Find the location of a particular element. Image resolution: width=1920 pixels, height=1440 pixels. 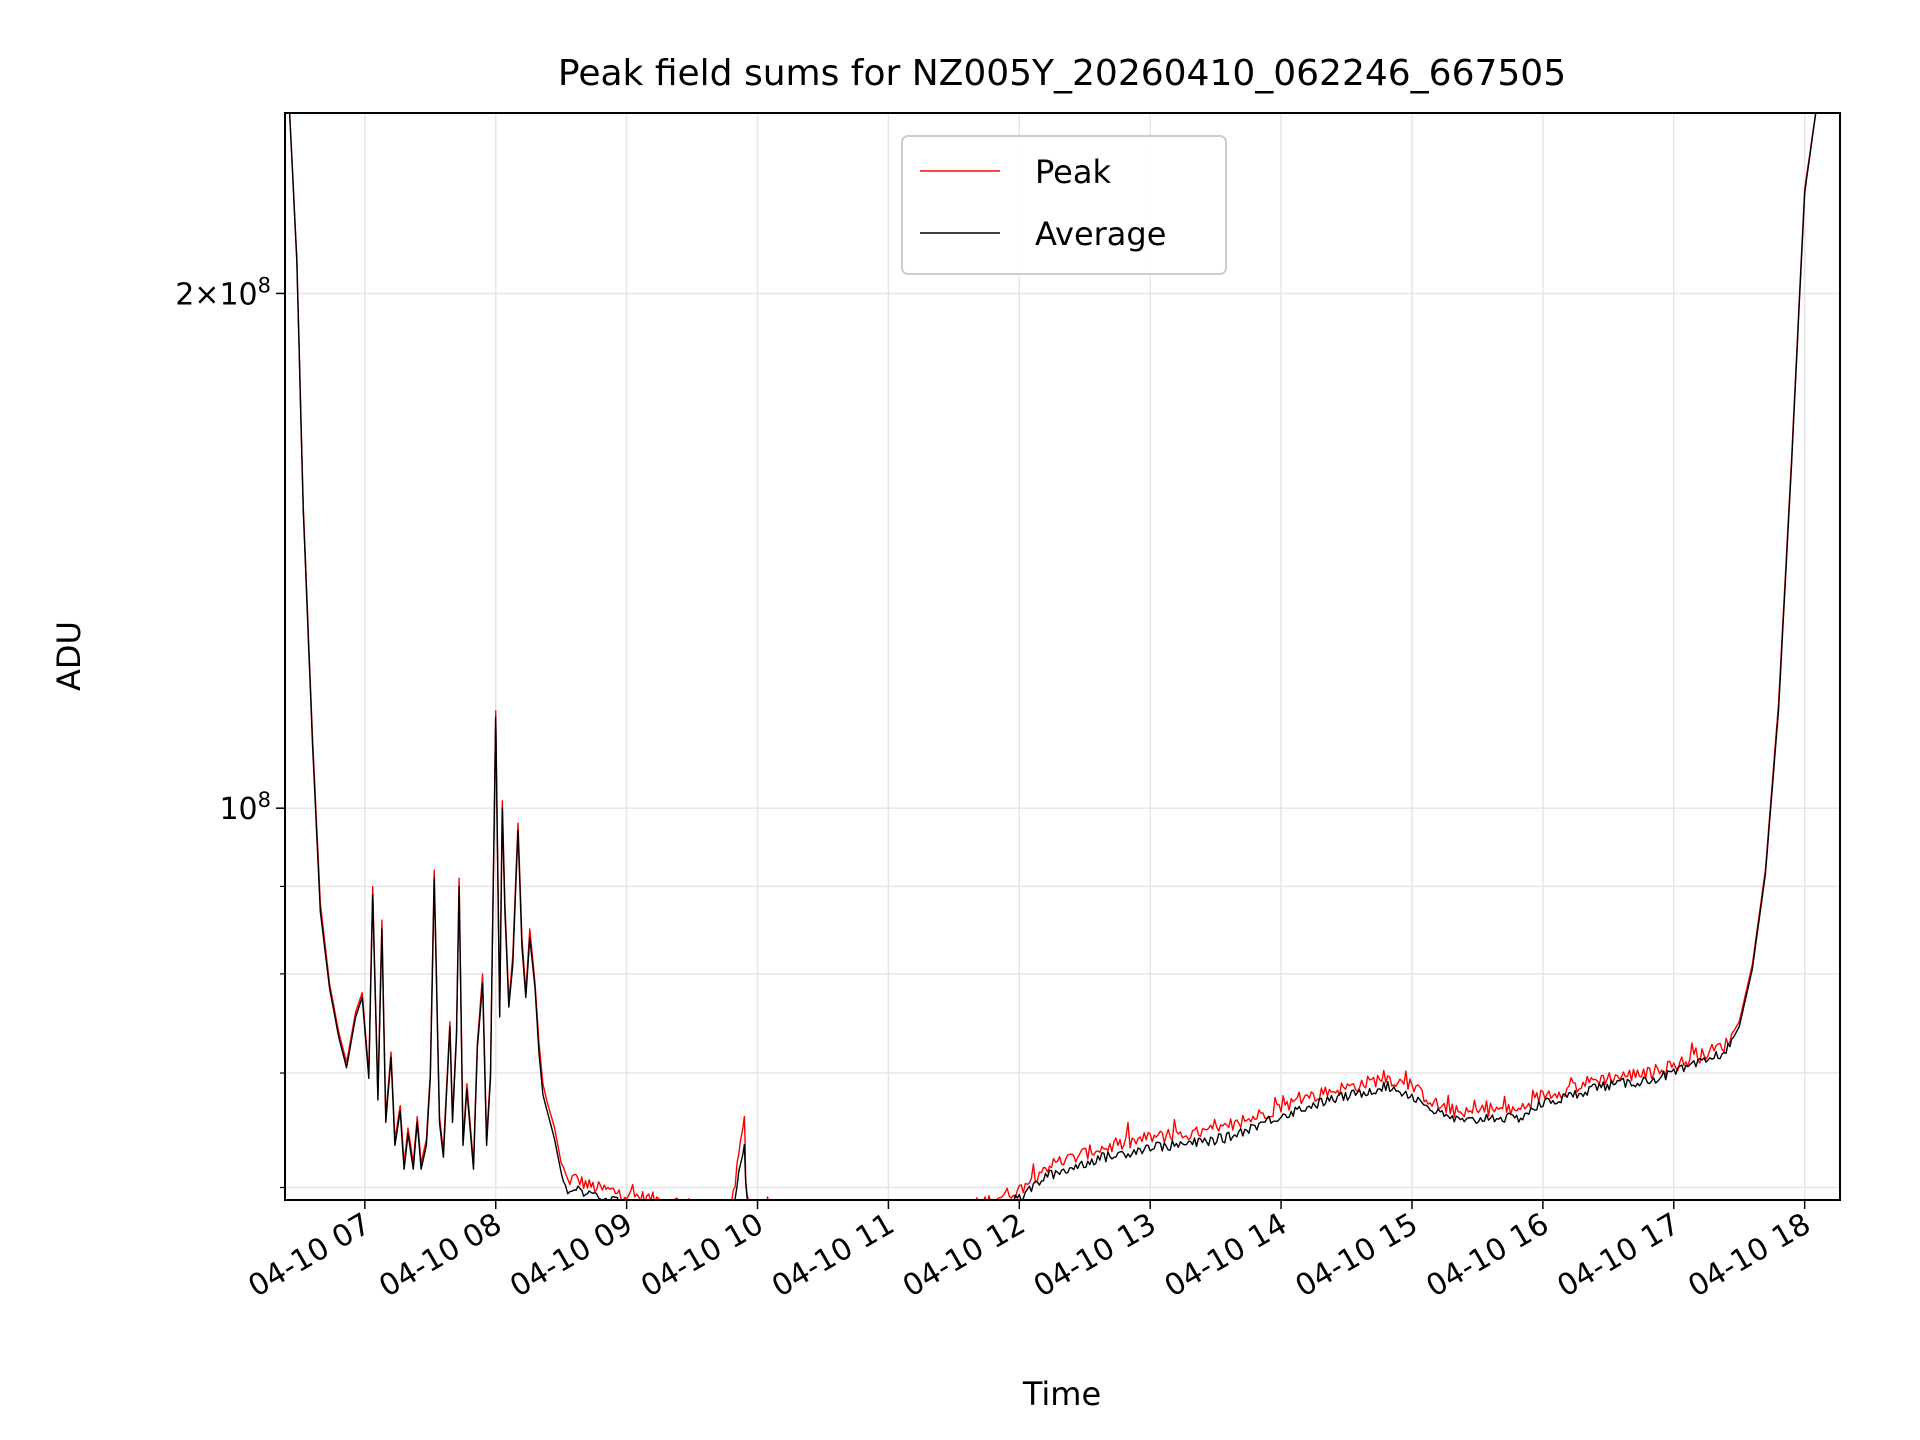

x-axis-label: Time is located at coordinates (1061, 1394).